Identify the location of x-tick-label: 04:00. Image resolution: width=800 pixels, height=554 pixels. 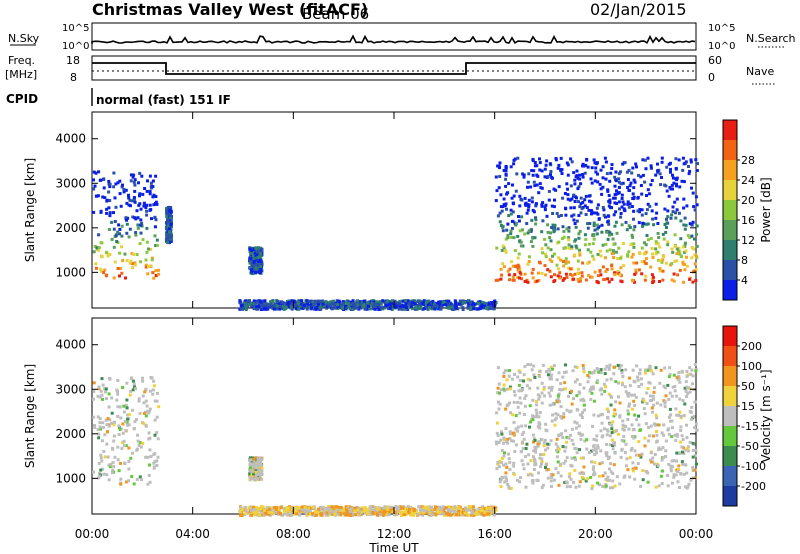
(192, 534).